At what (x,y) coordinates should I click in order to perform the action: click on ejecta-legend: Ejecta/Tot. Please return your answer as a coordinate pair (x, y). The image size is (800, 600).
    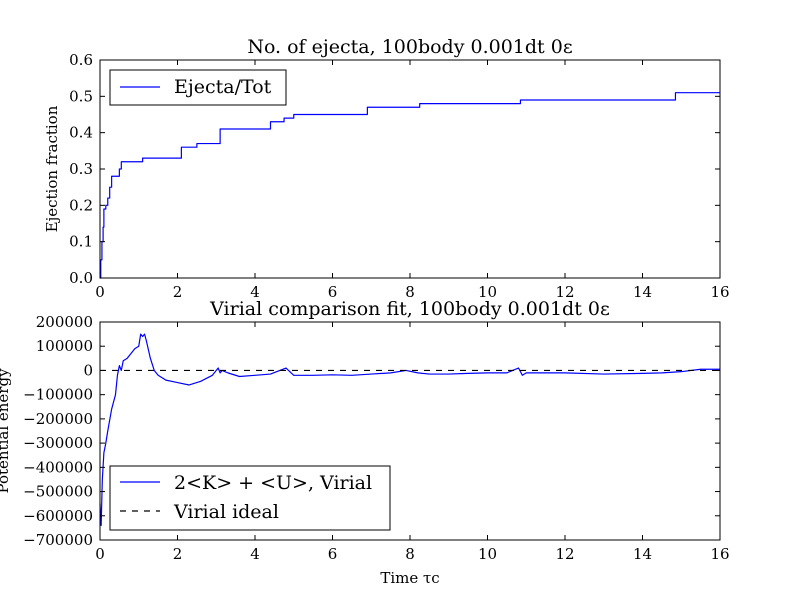
    Looking at the image, I should click on (198, 87).